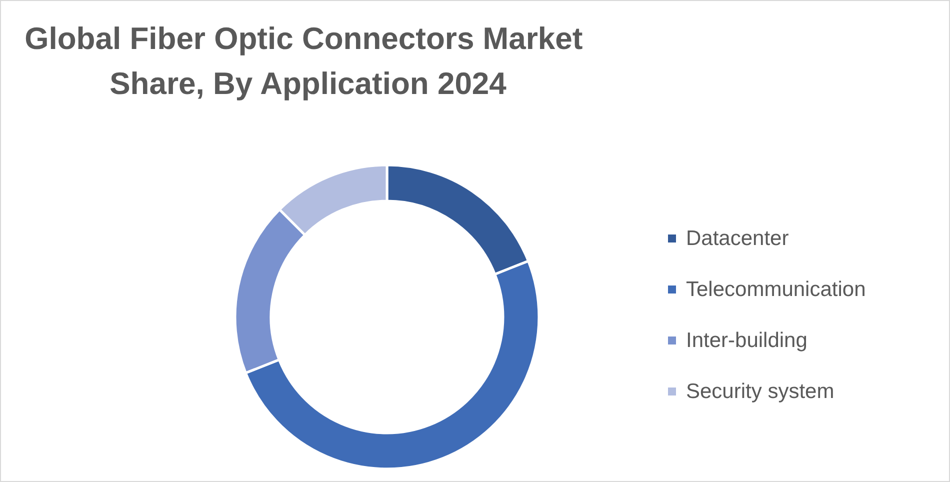 This screenshot has width=950, height=482. Describe the element at coordinates (776, 289) in the screenshot. I see `legend-label: Telecommunication` at that location.